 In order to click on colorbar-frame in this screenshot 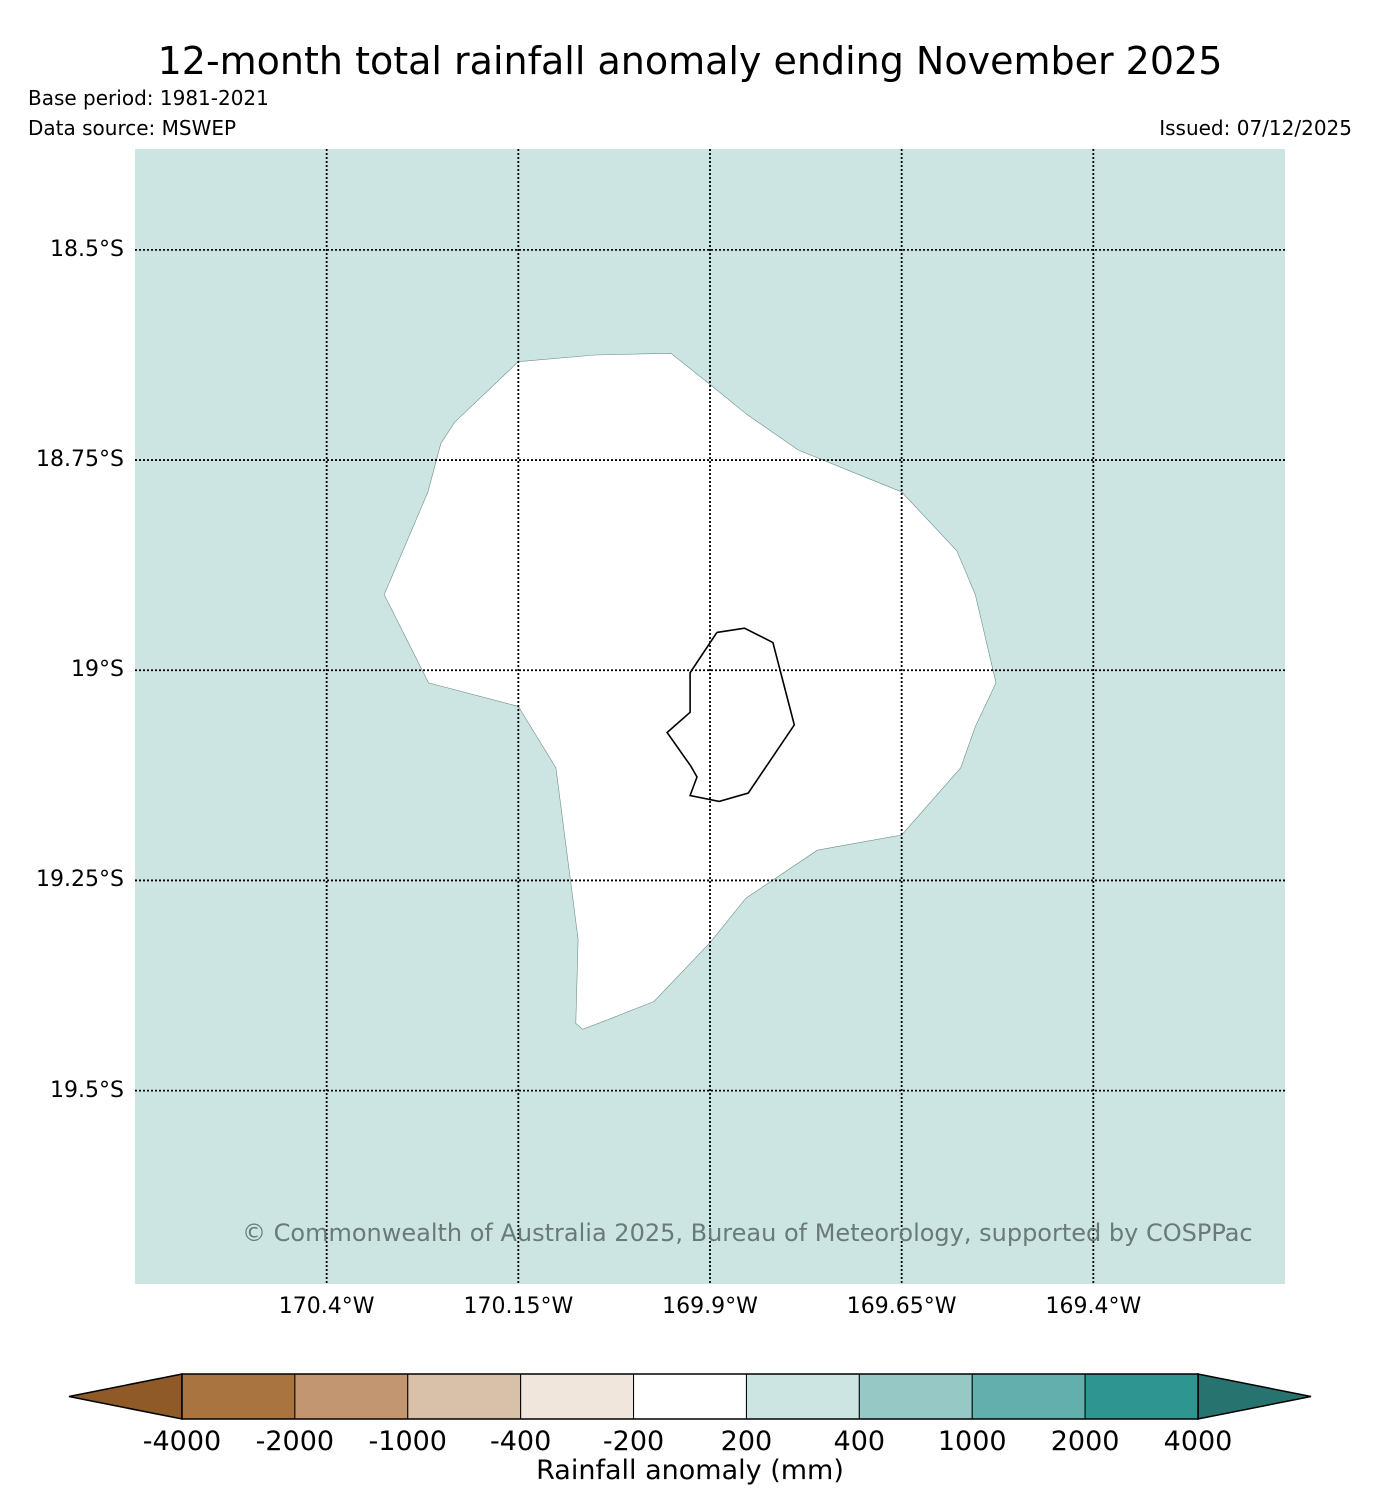, I will do `click(690, 1396)`.